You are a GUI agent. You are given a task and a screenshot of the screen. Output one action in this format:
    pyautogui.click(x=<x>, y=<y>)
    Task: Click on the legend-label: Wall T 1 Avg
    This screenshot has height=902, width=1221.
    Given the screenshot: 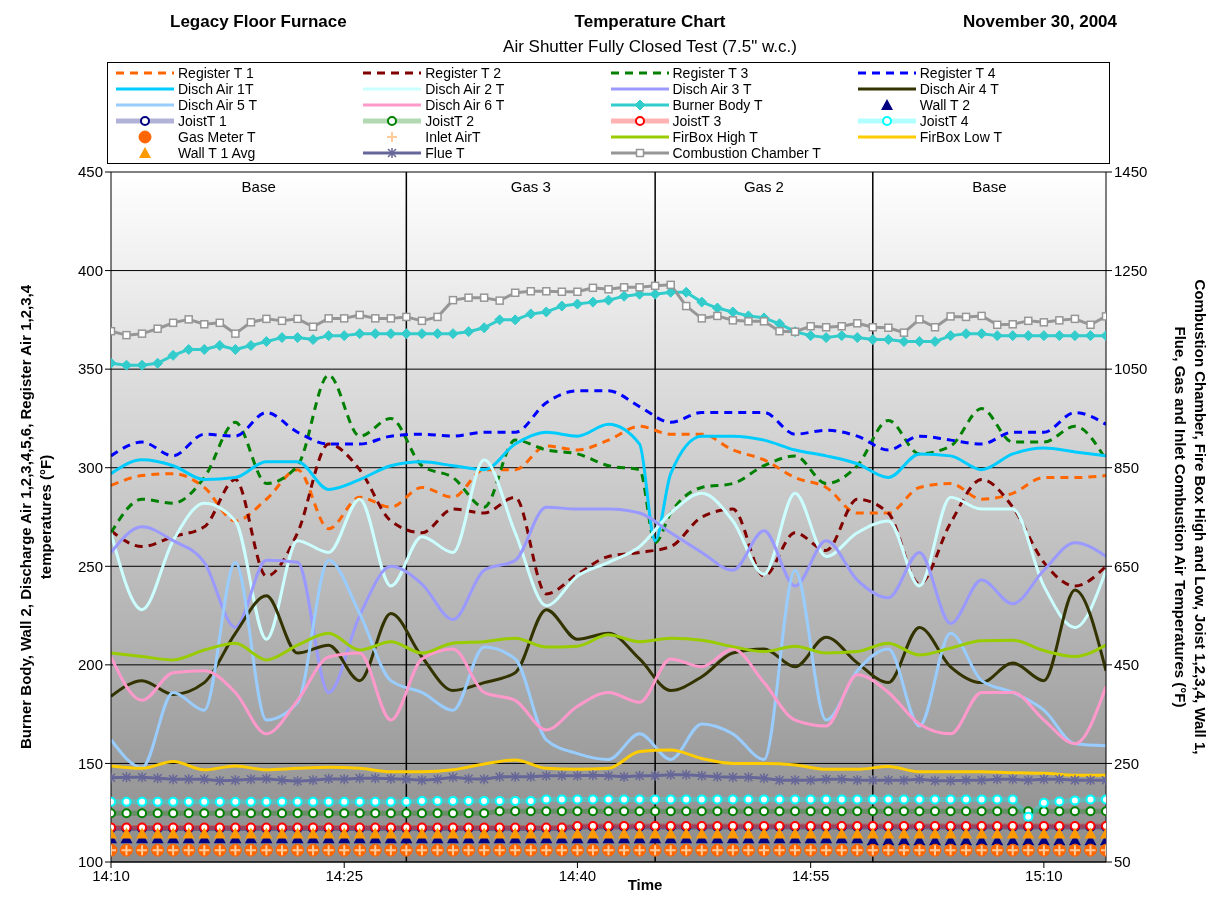 What is the action you would take?
    pyautogui.click(x=217, y=153)
    